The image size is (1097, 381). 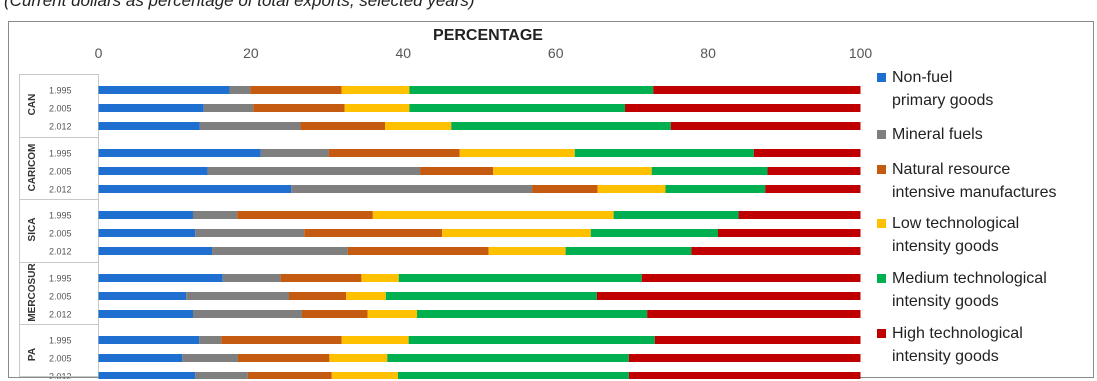 What do you see at coordinates (708, 53) in the screenshot?
I see `x-tick-label: 80` at bounding box center [708, 53].